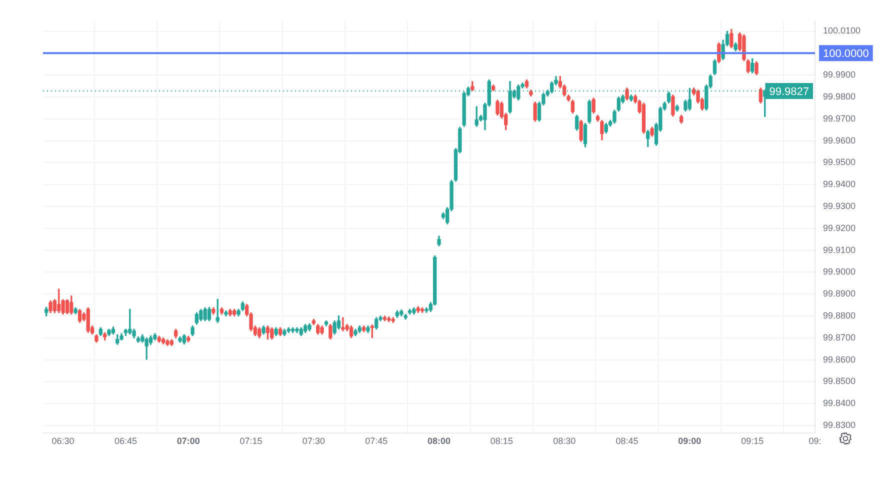 This screenshot has width=891, height=488. I want to click on candlestick, so click(343, 324).